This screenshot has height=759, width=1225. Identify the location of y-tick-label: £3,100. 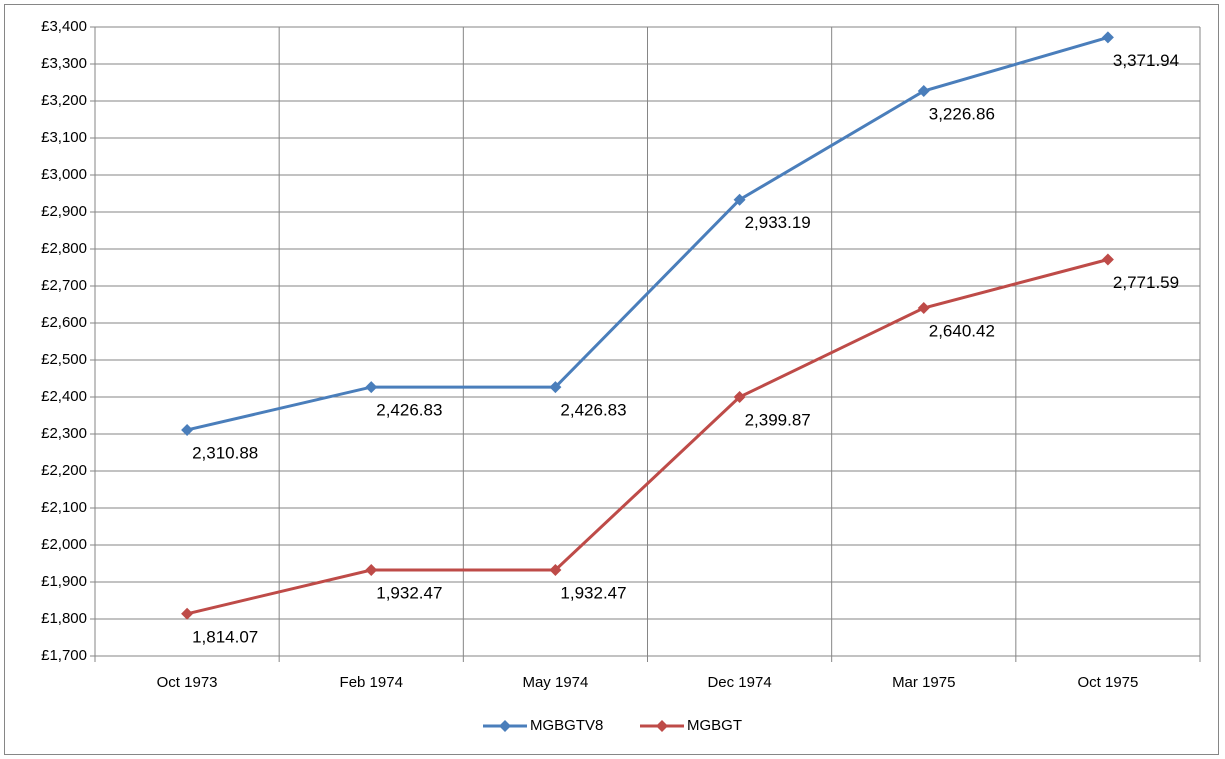
(64, 137).